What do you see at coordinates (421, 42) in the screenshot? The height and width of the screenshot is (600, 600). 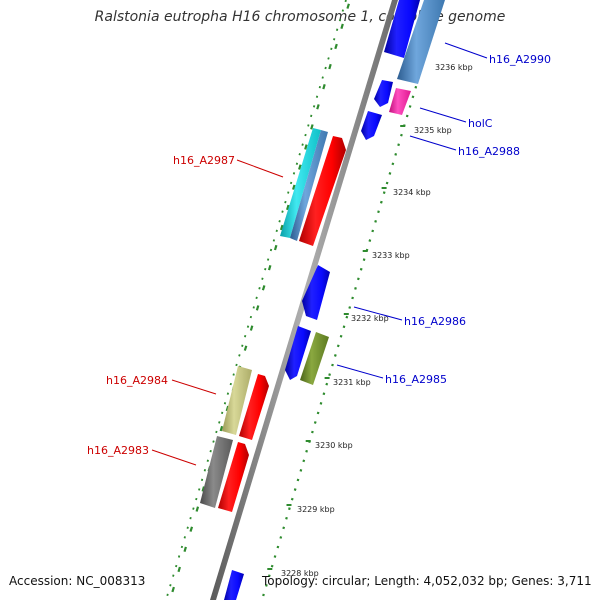 I see `gene-h16-a2990` at bounding box center [421, 42].